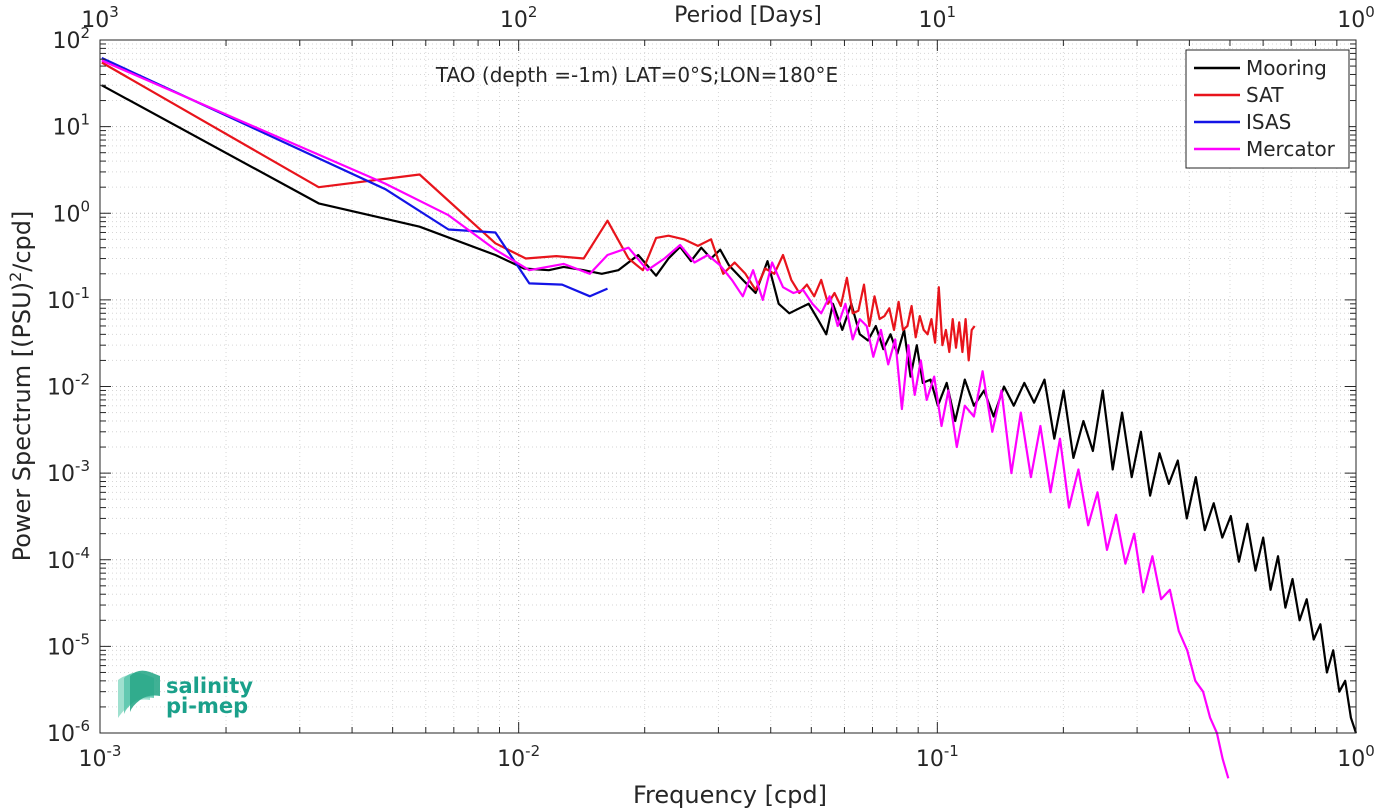 The image size is (1383, 809). Describe the element at coordinates (68, 645) in the screenshot. I see `y-tick-label: 10⁻⁵` at that location.